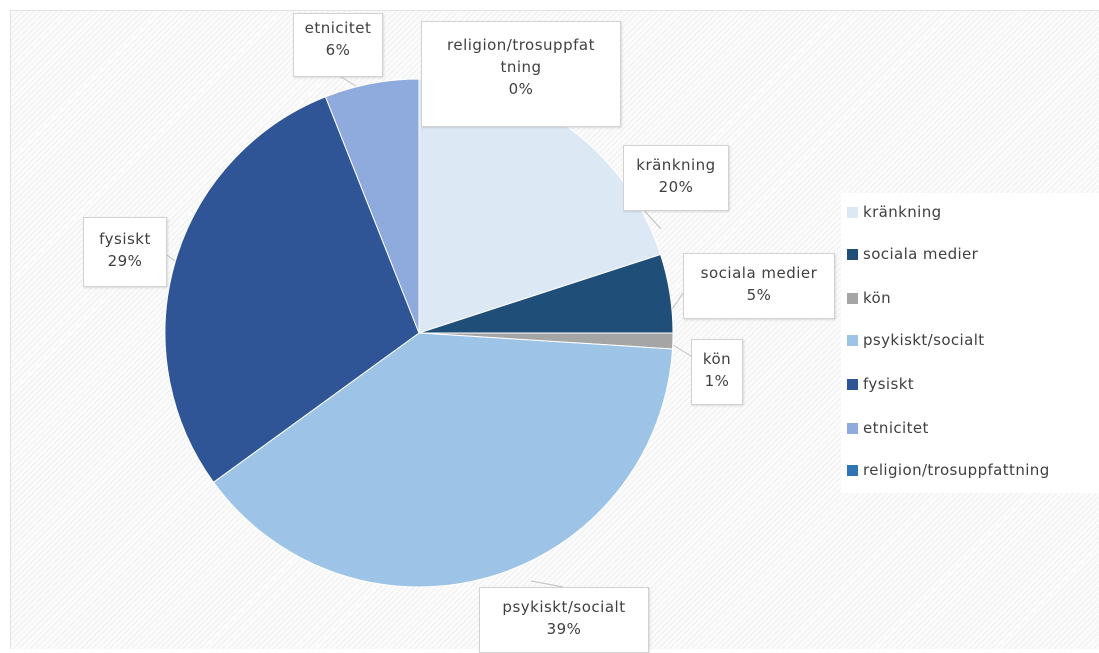  Describe the element at coordinates (564, 629) in the screenshot. I see `data-label-psykiskt-value: 39%` at that location.